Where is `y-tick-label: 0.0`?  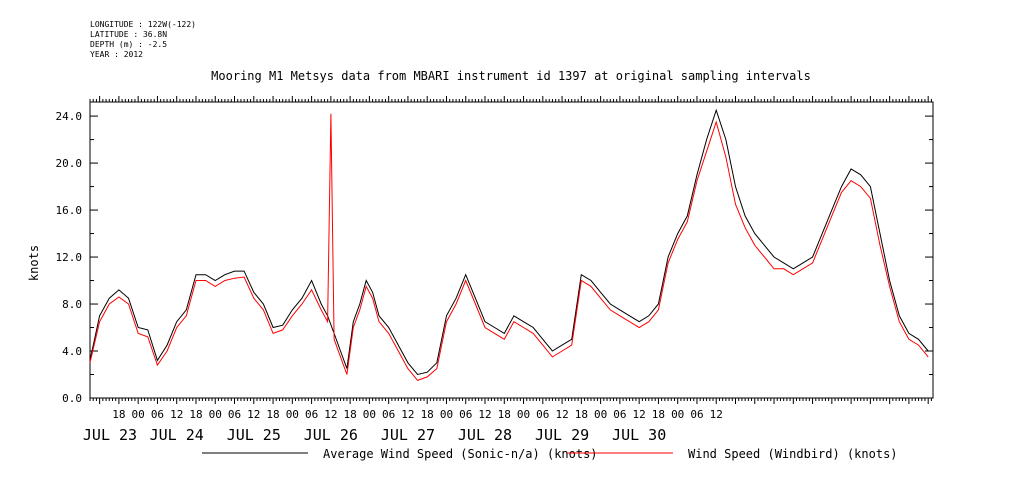 y-tick-label: 0.0 is located at coordinates (72, 398).